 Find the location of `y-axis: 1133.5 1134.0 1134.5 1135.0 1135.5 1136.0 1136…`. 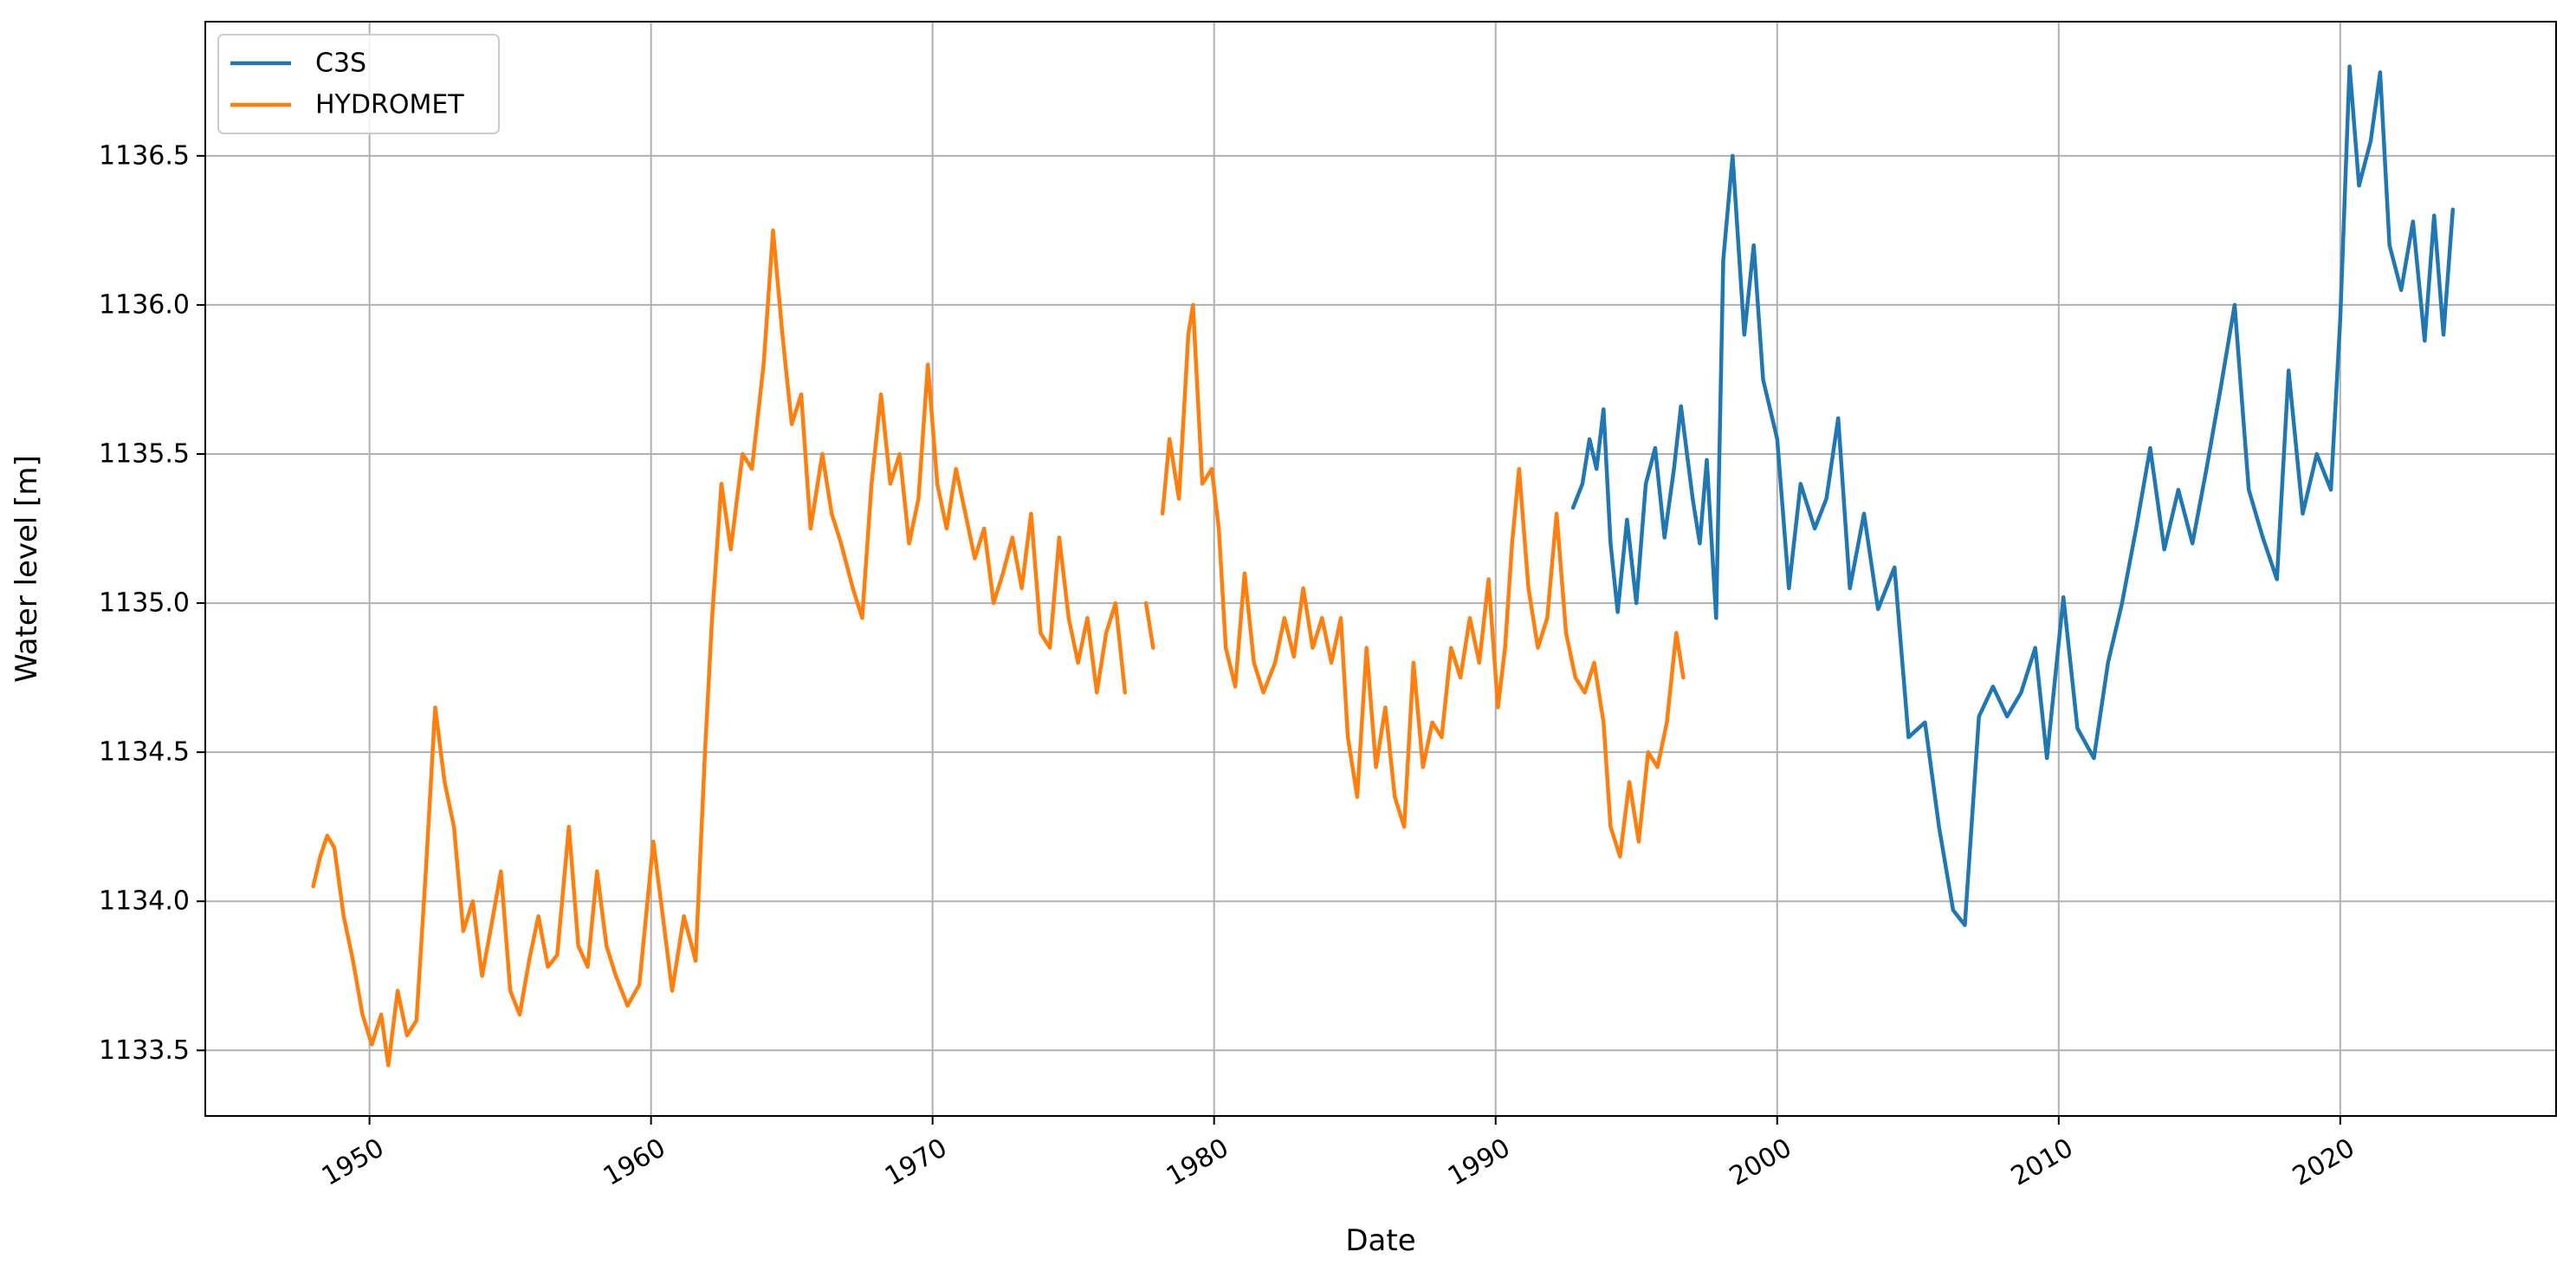

y-axis: 1133.5 1134.0 1134.5 1135.0 1135.5 1136.0 1136… is located at coordinates (152, 603).